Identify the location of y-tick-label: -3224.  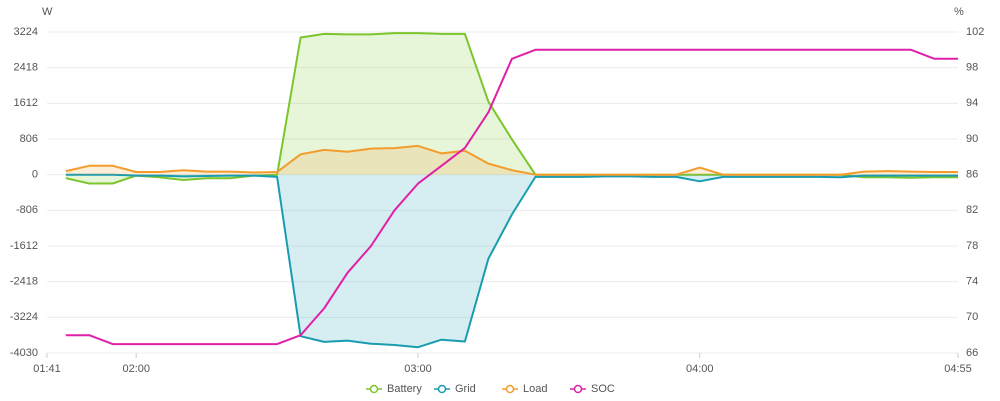
(24, 317).